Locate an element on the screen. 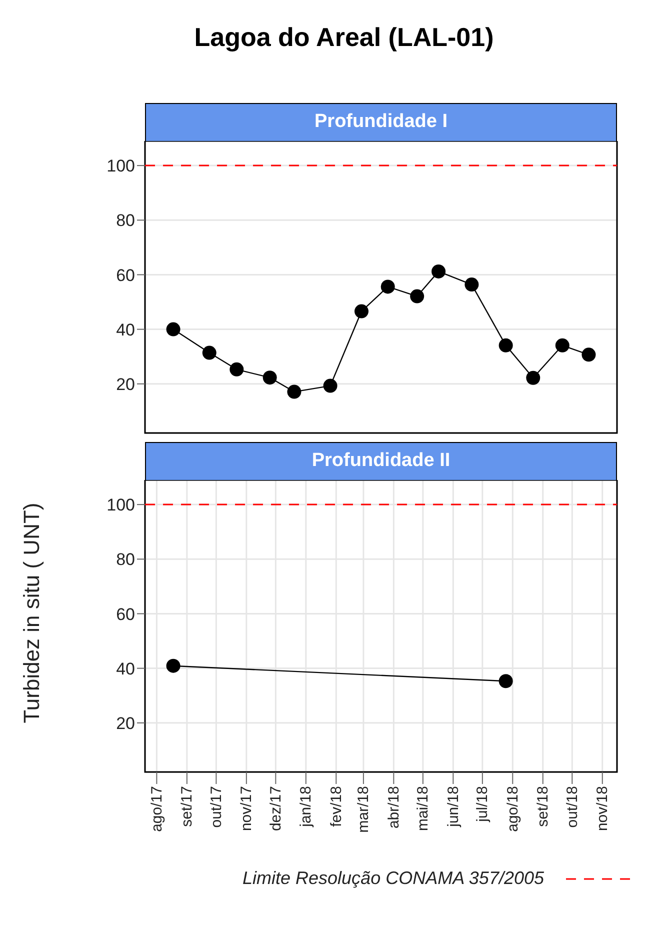  x-tick-label: fev/18 is located at coordinates (336, 806).